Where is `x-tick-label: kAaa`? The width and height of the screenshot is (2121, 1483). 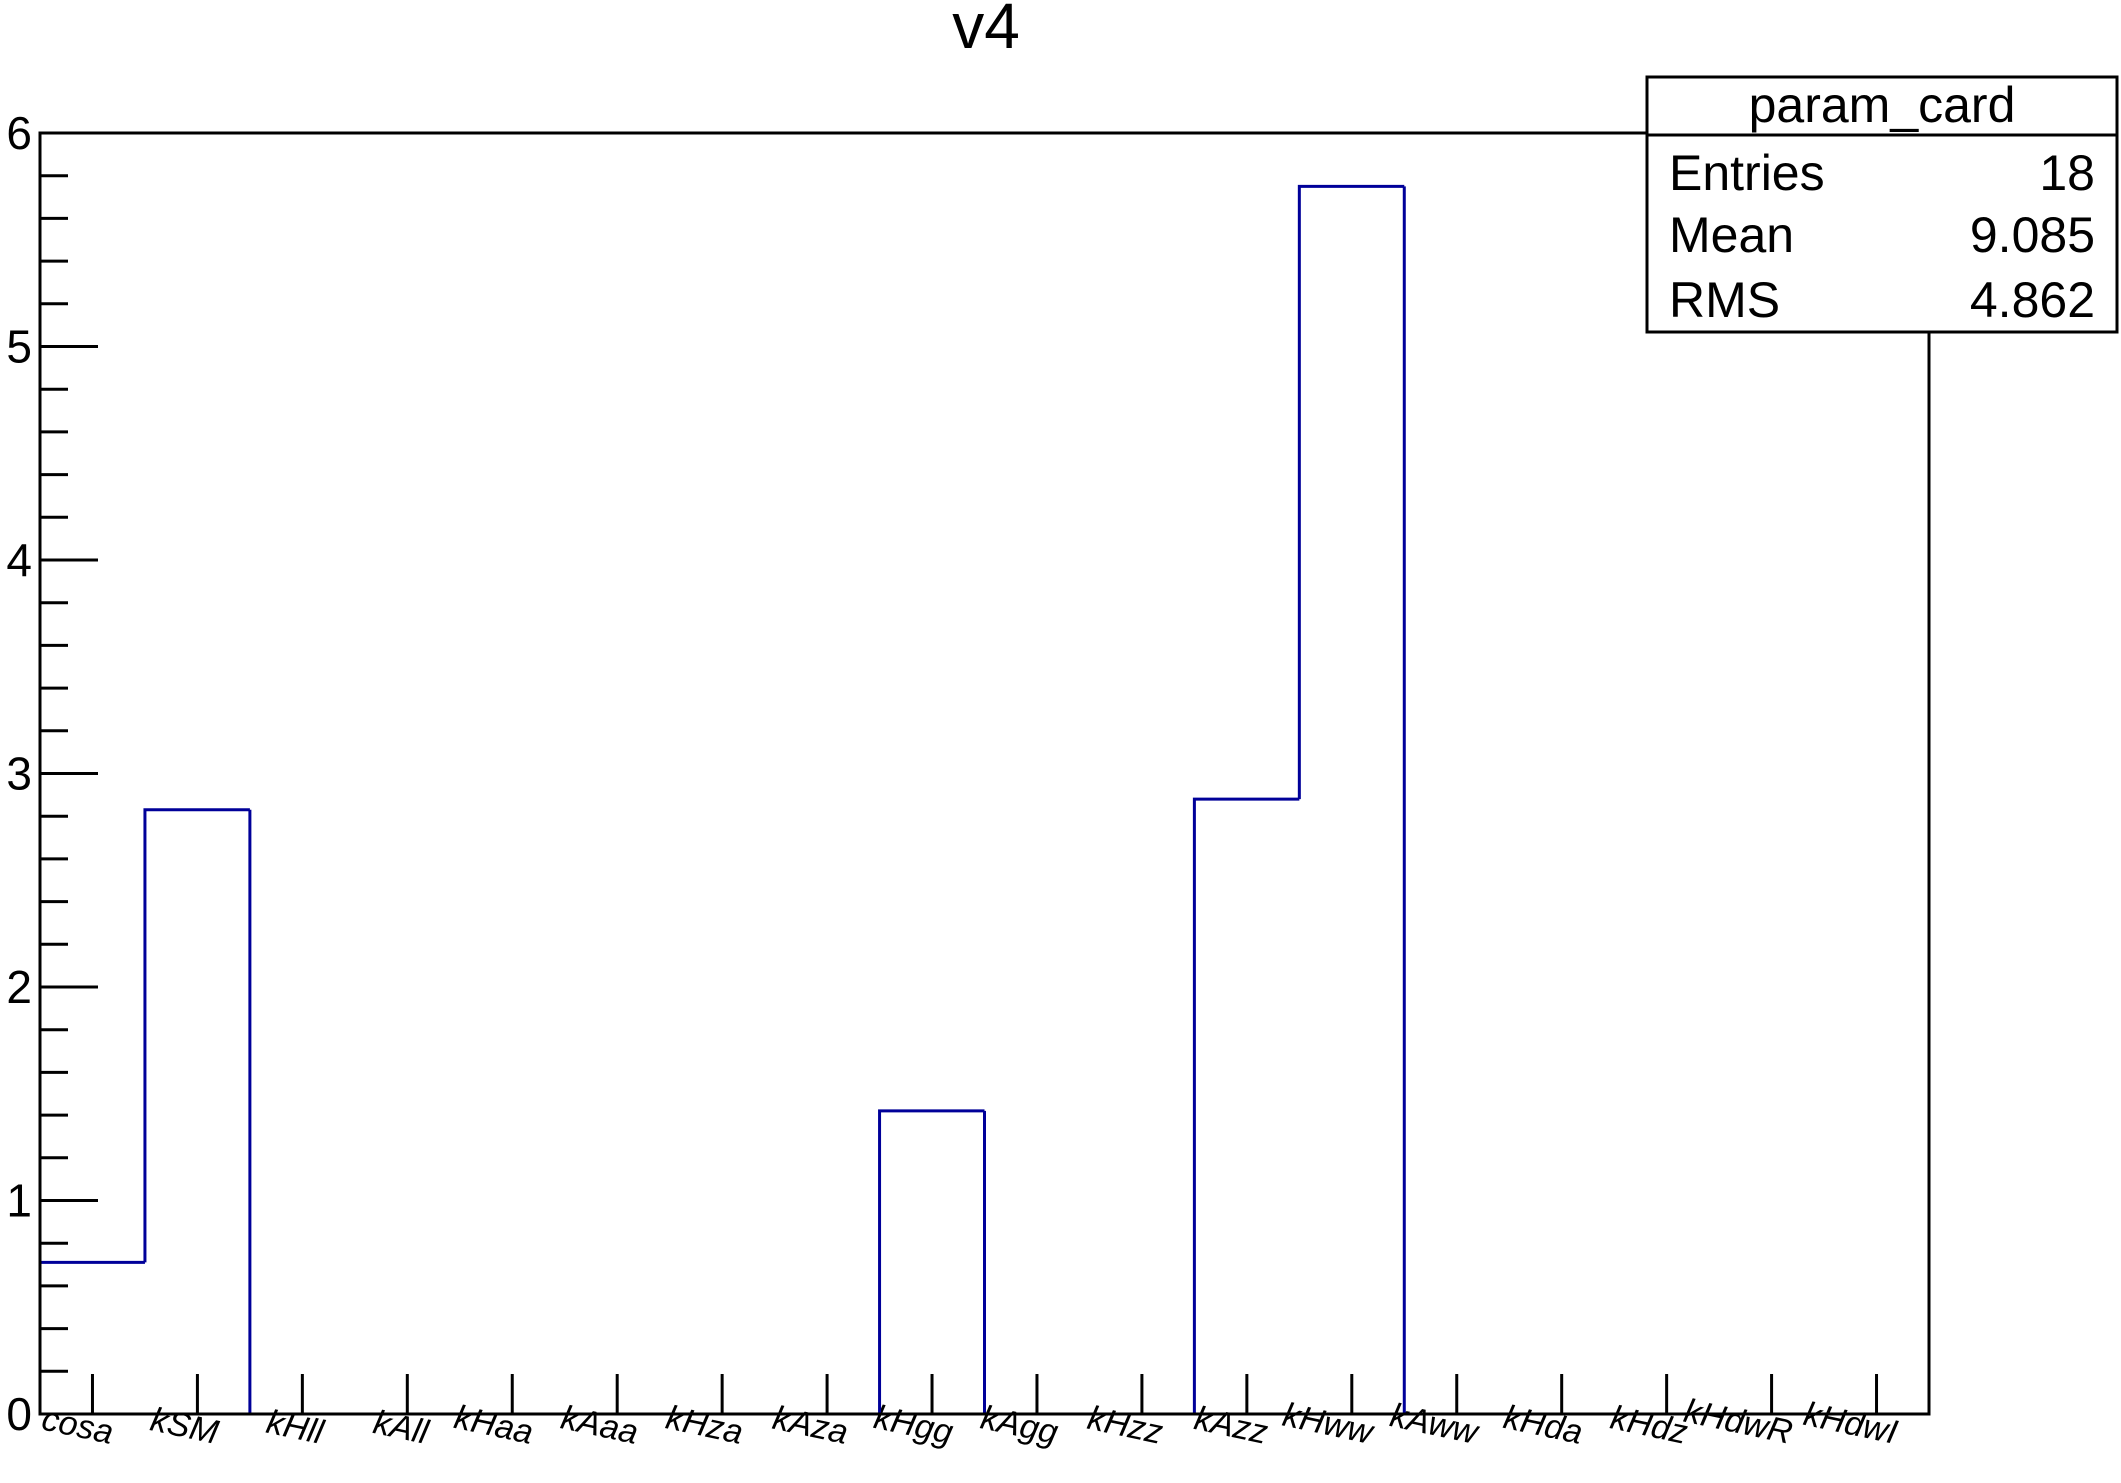 x-tick-label: kAaa is located at coordinates (600, 1425).